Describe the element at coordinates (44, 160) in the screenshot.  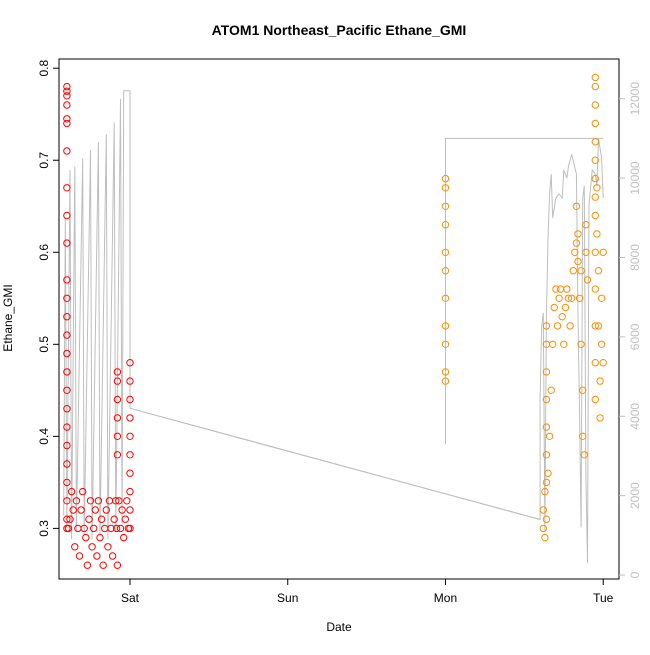
I see `y-tick-label: 0.7` at that location.